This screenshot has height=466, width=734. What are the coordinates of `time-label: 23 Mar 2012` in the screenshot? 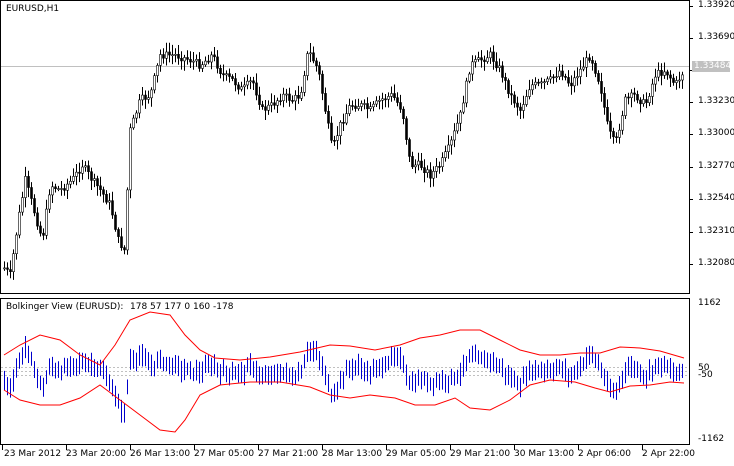 It's located at (33, 454).